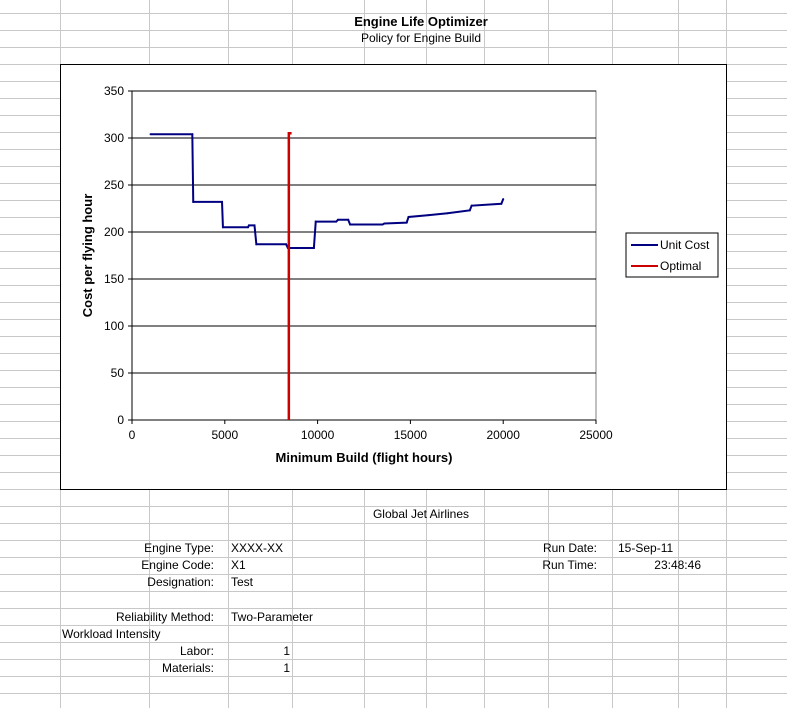  I want to click on x-tick-label: 25000, so click(596, 435).